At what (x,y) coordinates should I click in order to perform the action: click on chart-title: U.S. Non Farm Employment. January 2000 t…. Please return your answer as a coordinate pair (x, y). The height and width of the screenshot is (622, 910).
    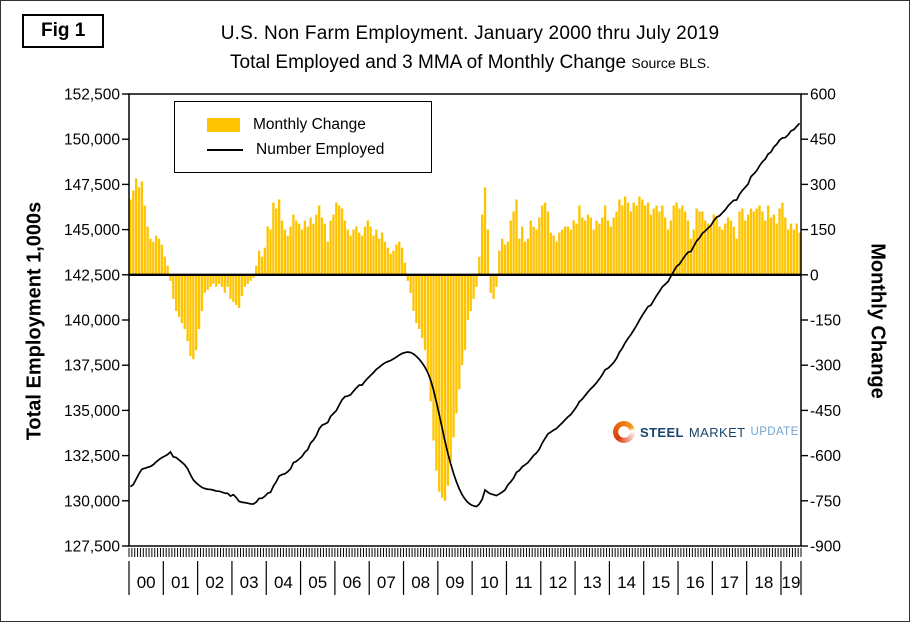
    Looking at the image, I should click on (470, 33).